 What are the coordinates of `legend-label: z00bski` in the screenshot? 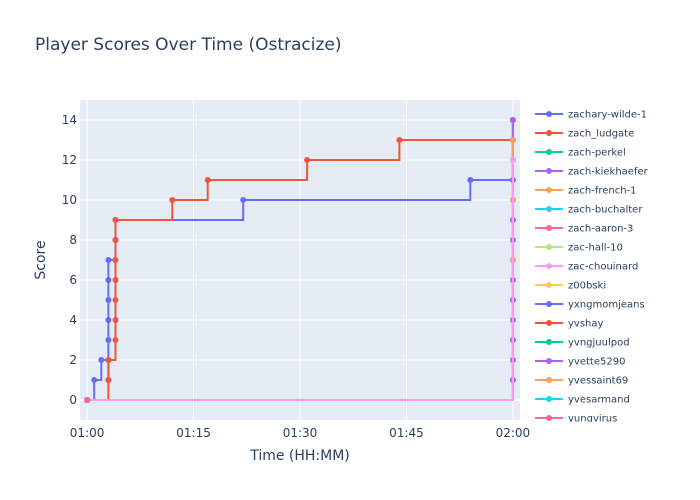 It's located at (587, 286).